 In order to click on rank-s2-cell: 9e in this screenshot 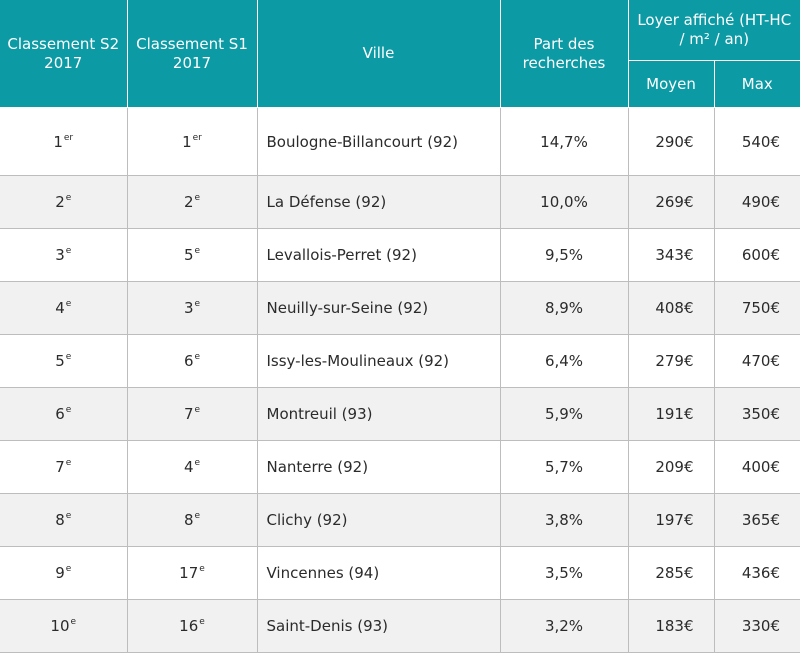, I will do `click(64, 573)`.